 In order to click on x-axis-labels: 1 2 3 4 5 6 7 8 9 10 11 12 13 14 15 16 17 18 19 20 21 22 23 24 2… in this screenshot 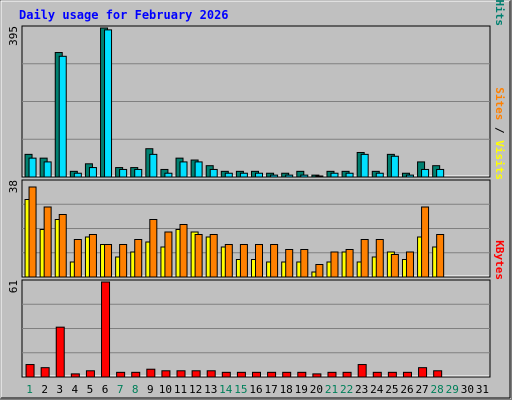, I will do `click(257, 389)`.